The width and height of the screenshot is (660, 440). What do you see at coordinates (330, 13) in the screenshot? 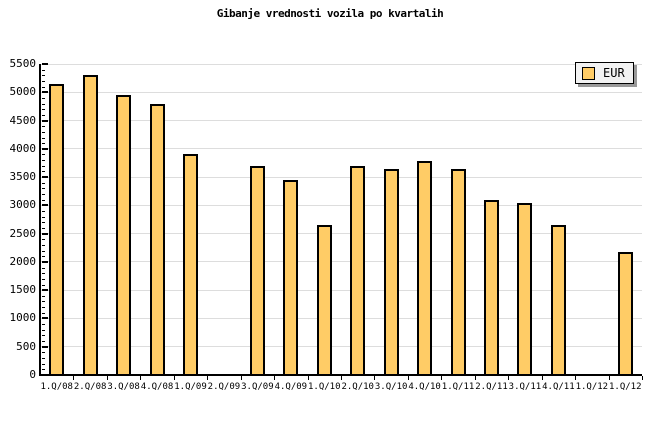
I see `chart-title: Gibanje vrednosti vozila po kvartalih` at bounding box center [330, 13].